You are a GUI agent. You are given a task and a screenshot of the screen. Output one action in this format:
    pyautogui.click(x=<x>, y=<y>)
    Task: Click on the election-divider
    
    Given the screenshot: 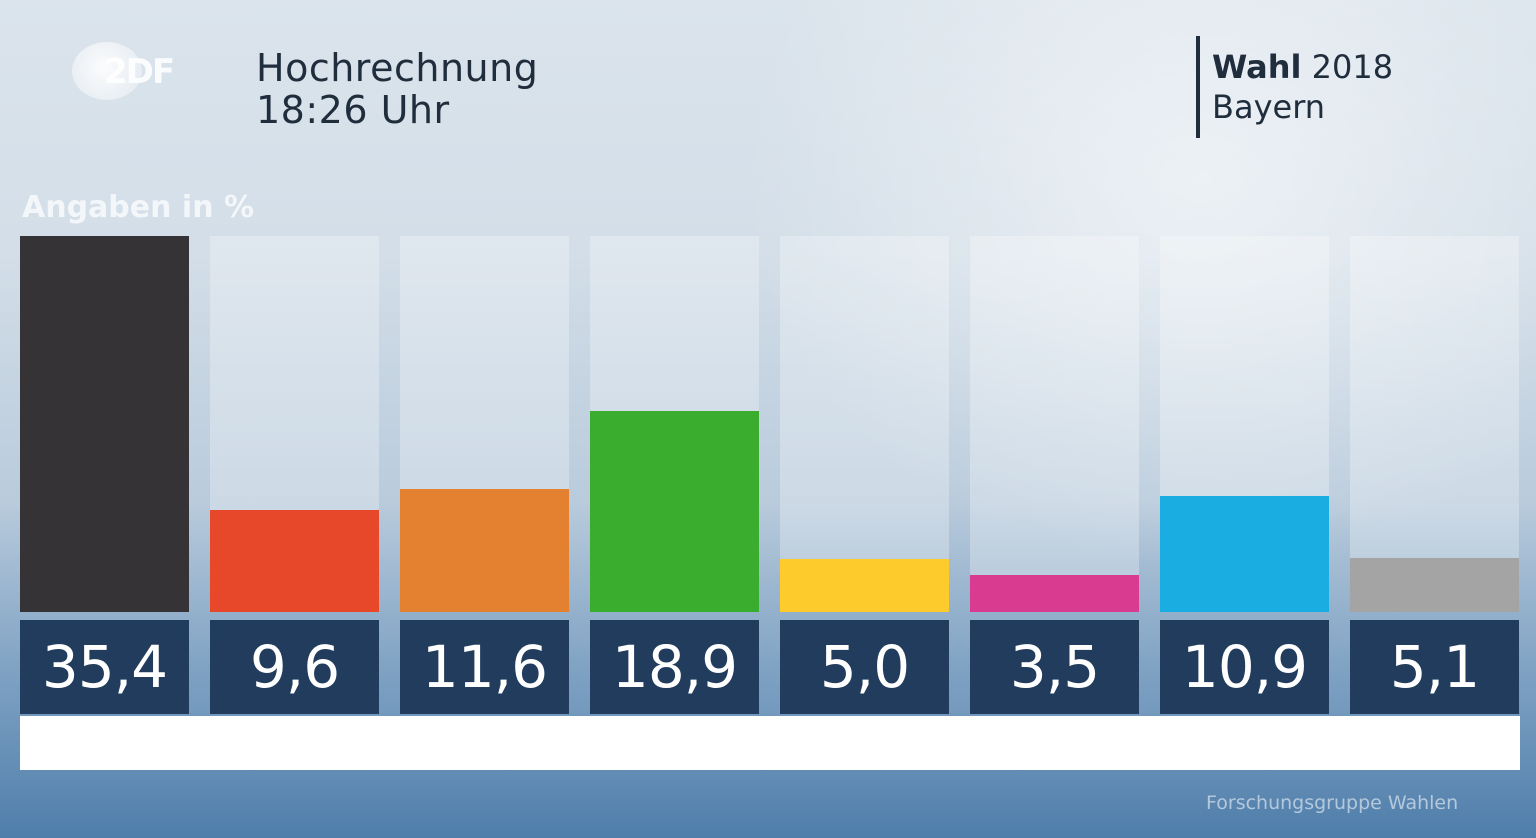 What is the action you would take?
    pyautogui.click(x=1198, y=87)
    